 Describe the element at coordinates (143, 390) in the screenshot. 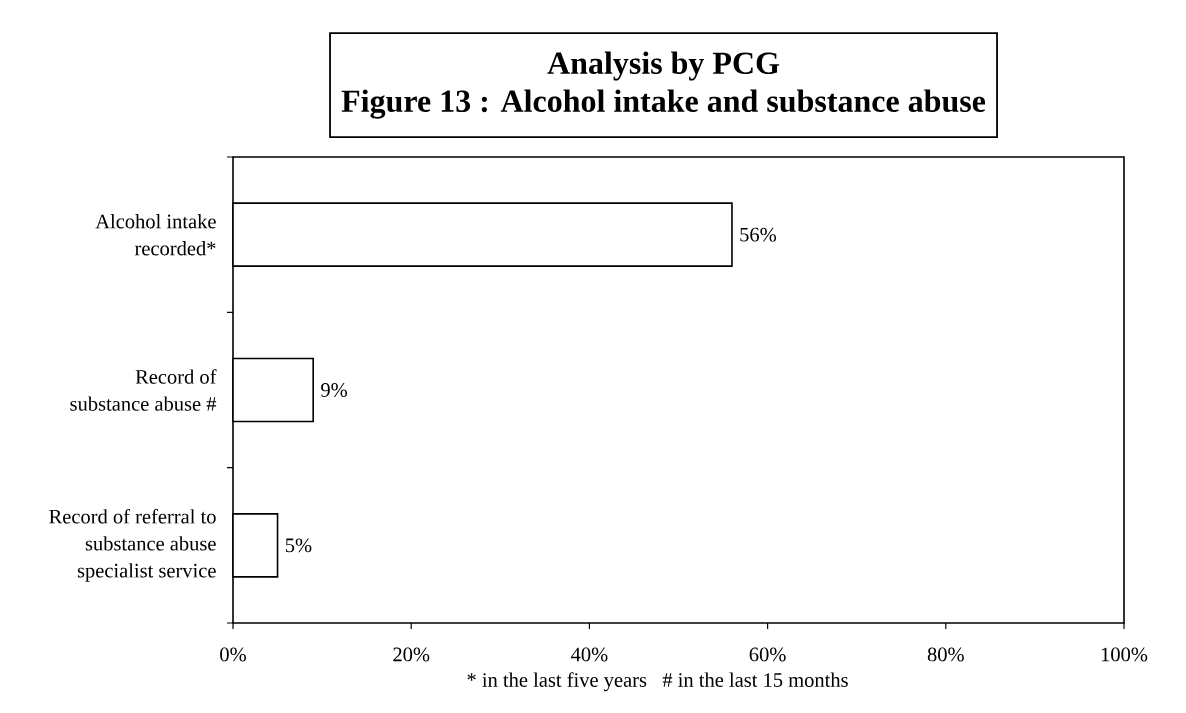

I see `y-tick-label: Record of substance abuse #` at that location.